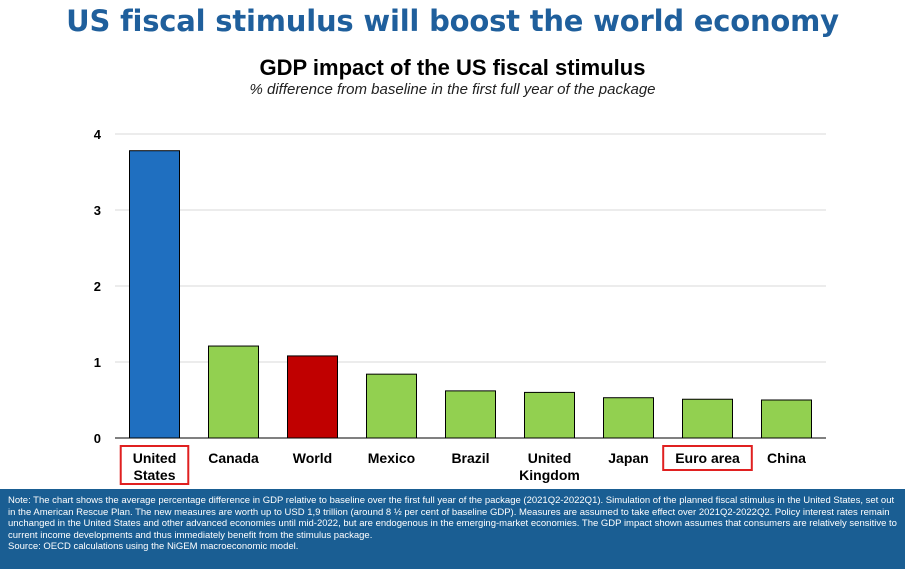 Image resolution: width=905 pixels, height=569 pixels. I want to click on category-label: Mexico, so click(391, 458).